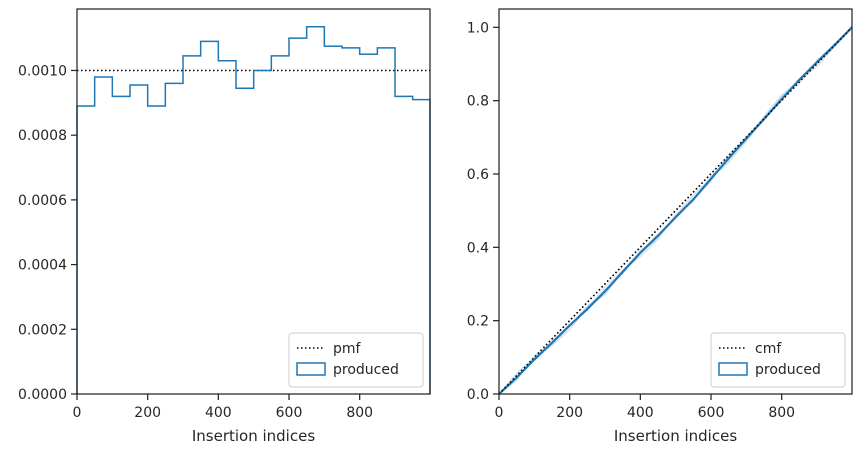 The image size is (861, 453). What do you see at coordinates (42, 136) in the screenshot?
I see `y-tick-label: 0.0008` at bounding box center [42, 136].